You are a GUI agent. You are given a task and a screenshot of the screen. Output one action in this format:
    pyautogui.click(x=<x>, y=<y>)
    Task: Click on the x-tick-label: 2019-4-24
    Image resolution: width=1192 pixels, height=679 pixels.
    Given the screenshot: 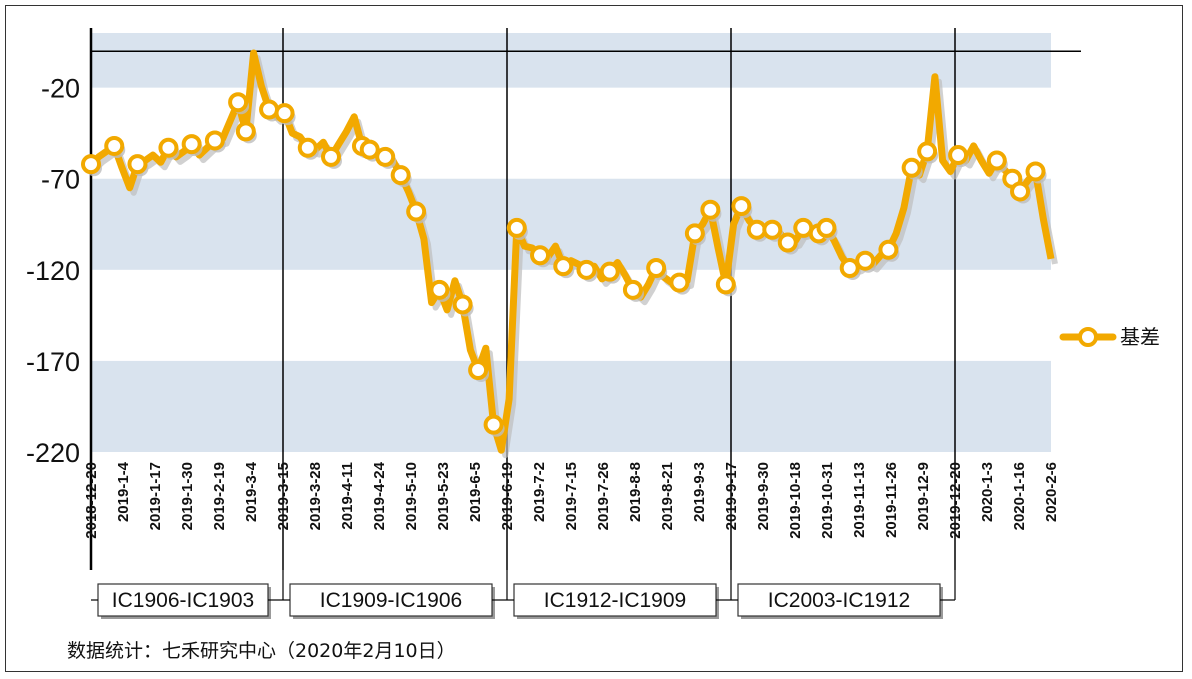 What is the action you would take?
    pyautogui.click(x=379, y=495)
    